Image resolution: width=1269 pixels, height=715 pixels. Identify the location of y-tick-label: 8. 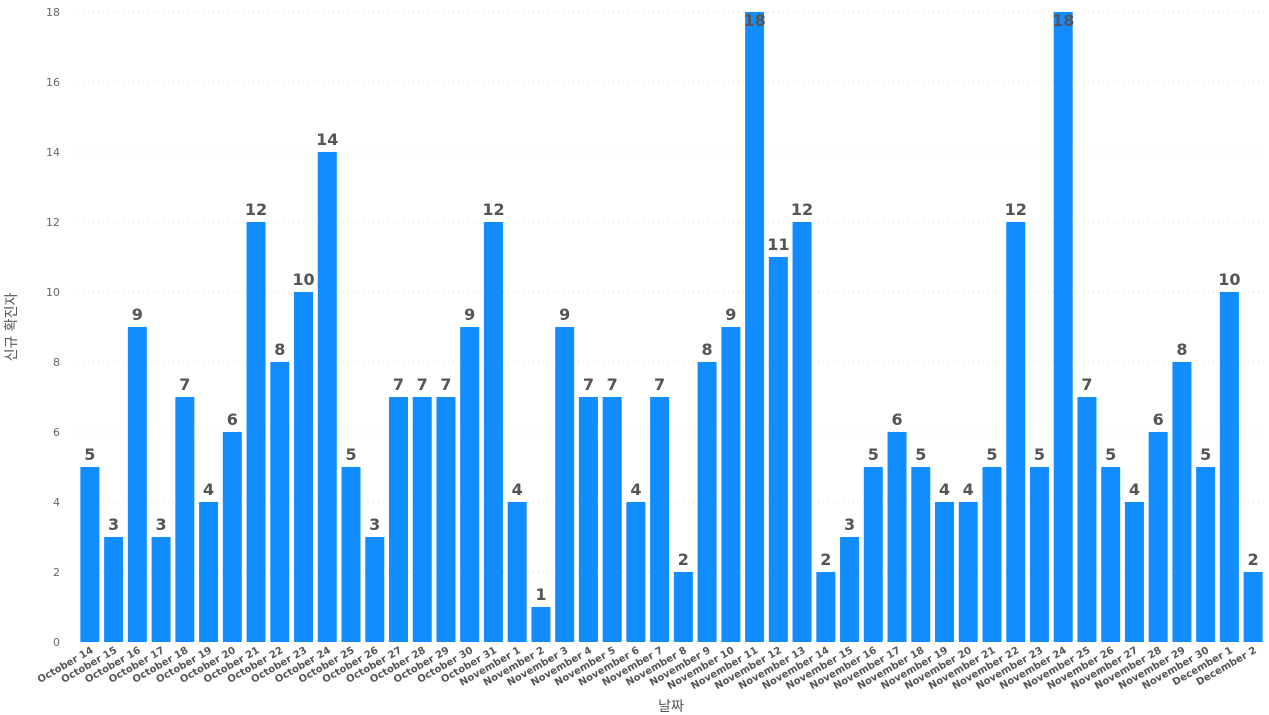
(56, 362).